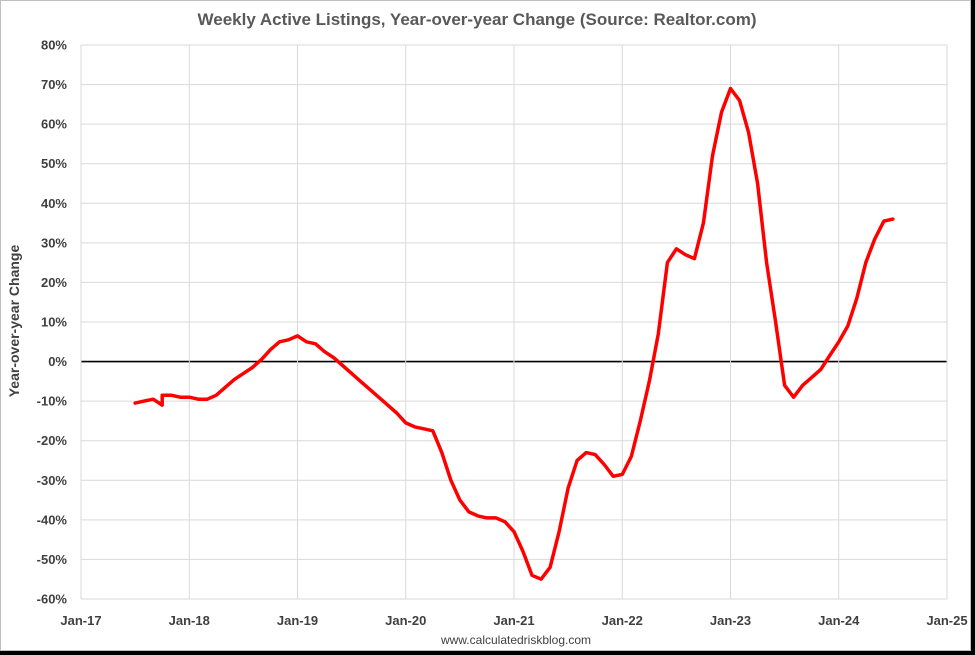  What do you see at coordinates (189, 620) in the screenshot?
I see `x-tick-label: Jan-18` at bounding box center [189, 620].